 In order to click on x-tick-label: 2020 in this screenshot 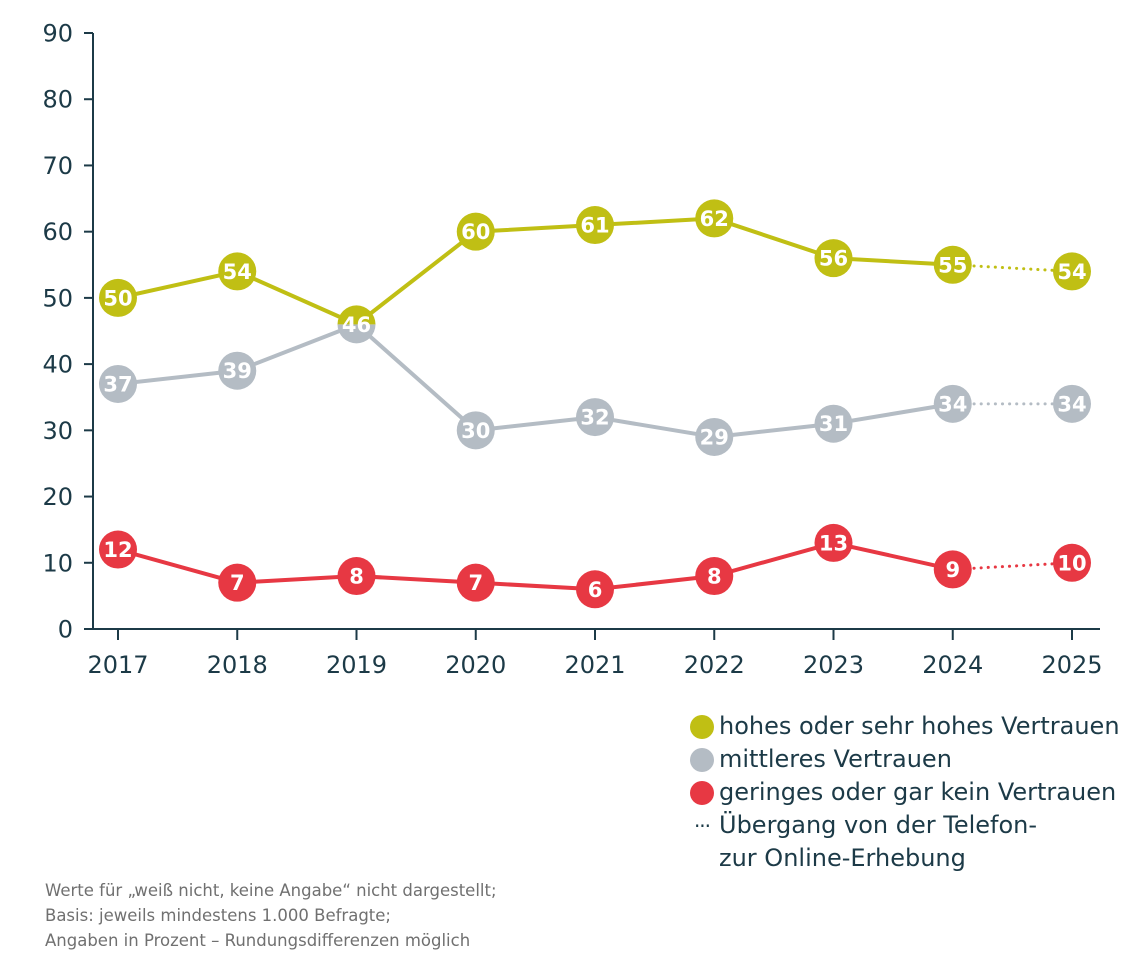, I will do `click(475, 665)`.